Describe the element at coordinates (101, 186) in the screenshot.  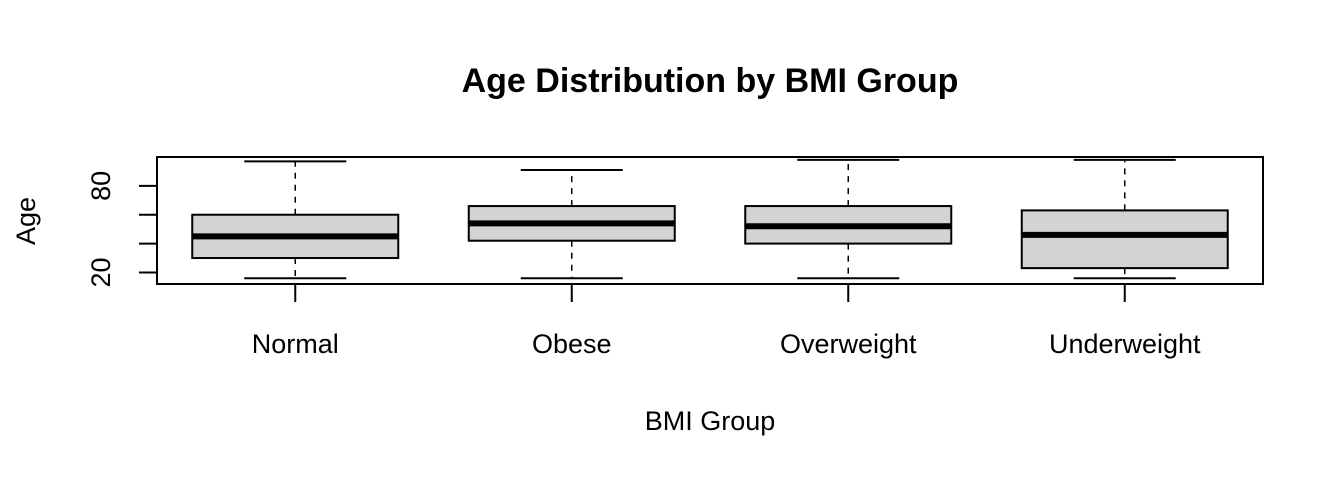
I see `y-tick-label: 80` at that location.